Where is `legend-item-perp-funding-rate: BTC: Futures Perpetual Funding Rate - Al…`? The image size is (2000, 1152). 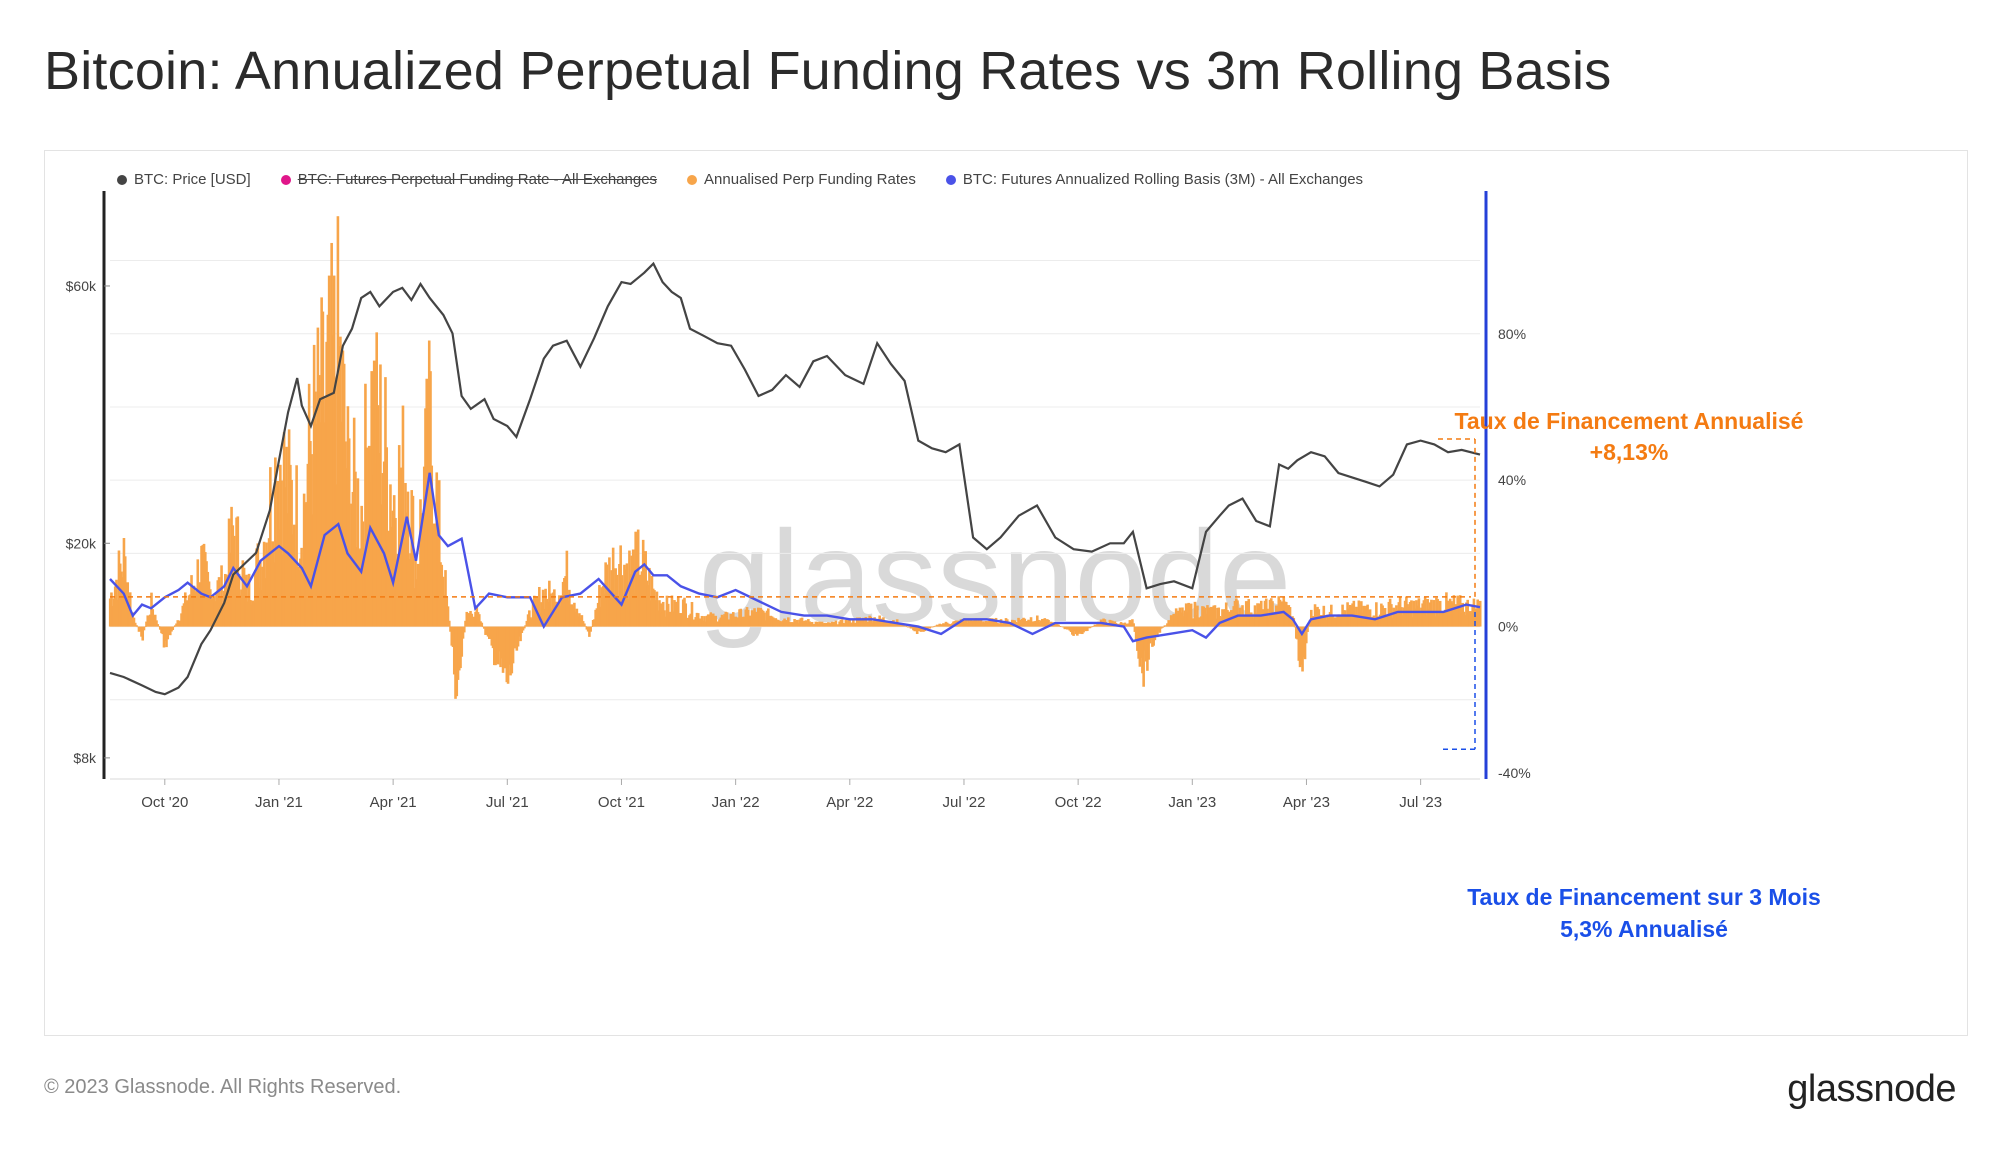
legend-item-perp-funding-rate: BTC: Futures Perpetual Funding Rate - Al… is located at coordinates (469, 179).